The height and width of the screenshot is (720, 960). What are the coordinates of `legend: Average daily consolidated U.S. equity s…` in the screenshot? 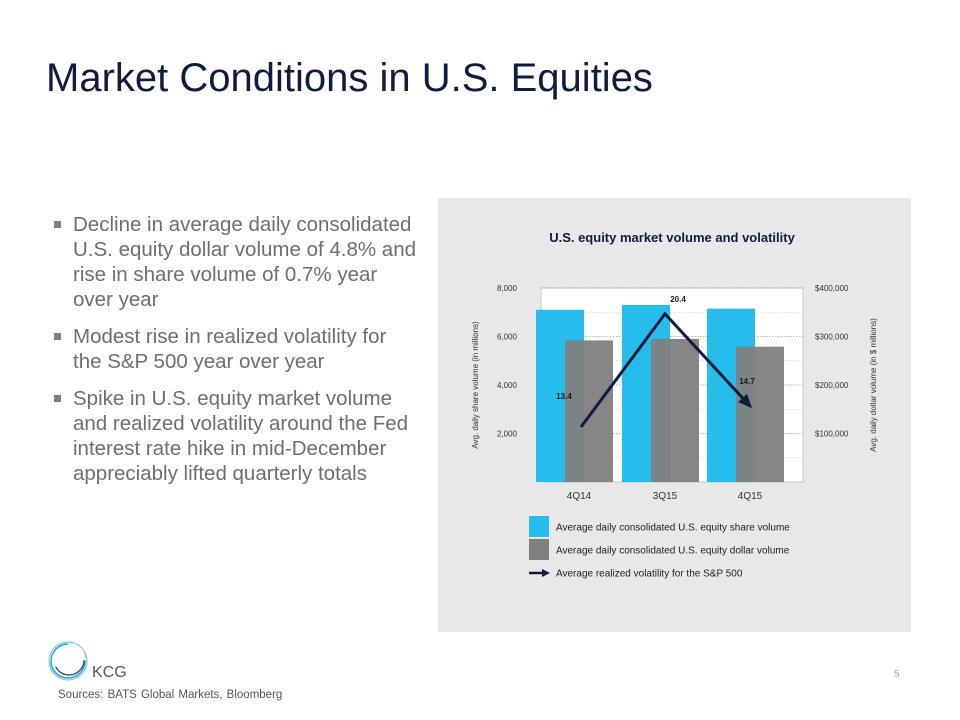 It's located at (659, 548).